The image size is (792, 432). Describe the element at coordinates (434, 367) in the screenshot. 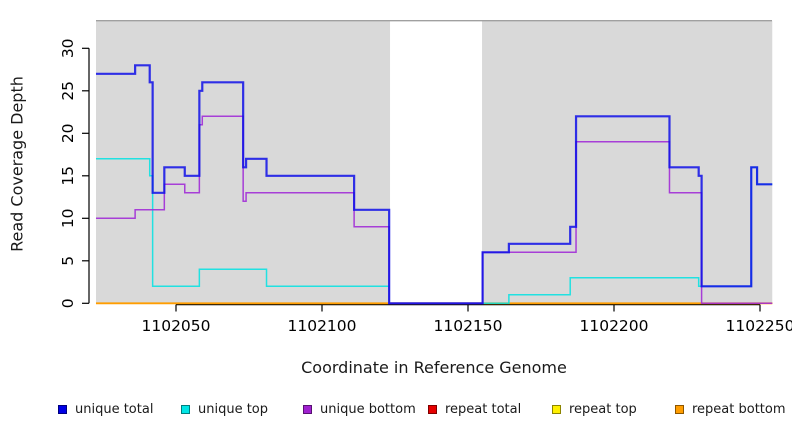

I see `x-axis-title: Coordinate in Reference Genome` at that location.